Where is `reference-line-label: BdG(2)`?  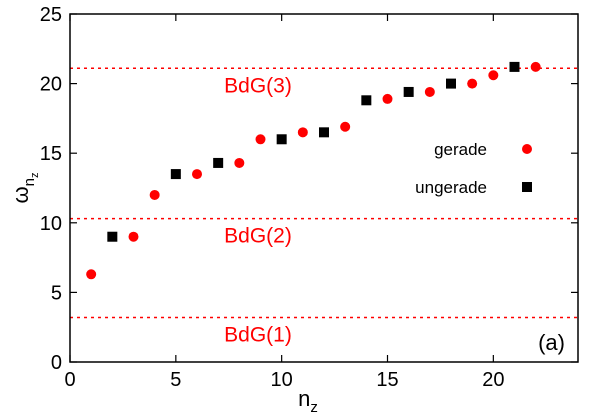 reference-line-label: BdG(2) is located at coordinates (258, 236).